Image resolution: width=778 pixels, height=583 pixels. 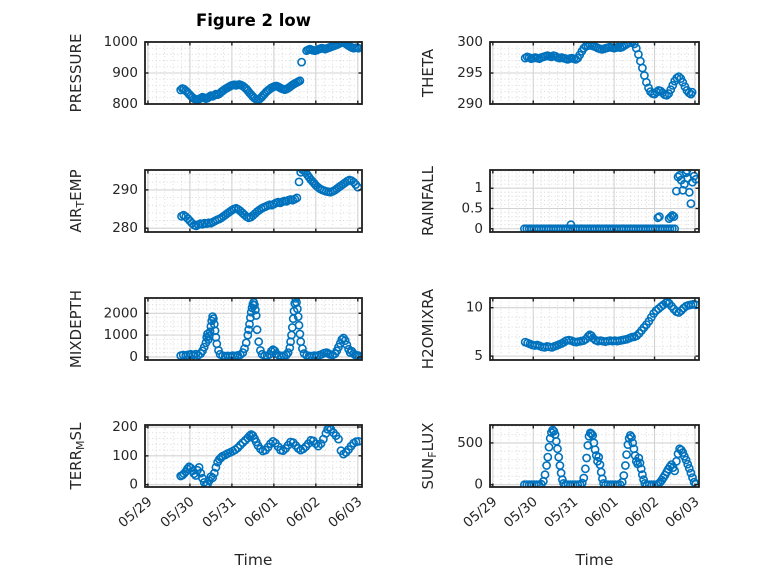 I want to click on y-tick-label: 1, so click(x=478, y=188).